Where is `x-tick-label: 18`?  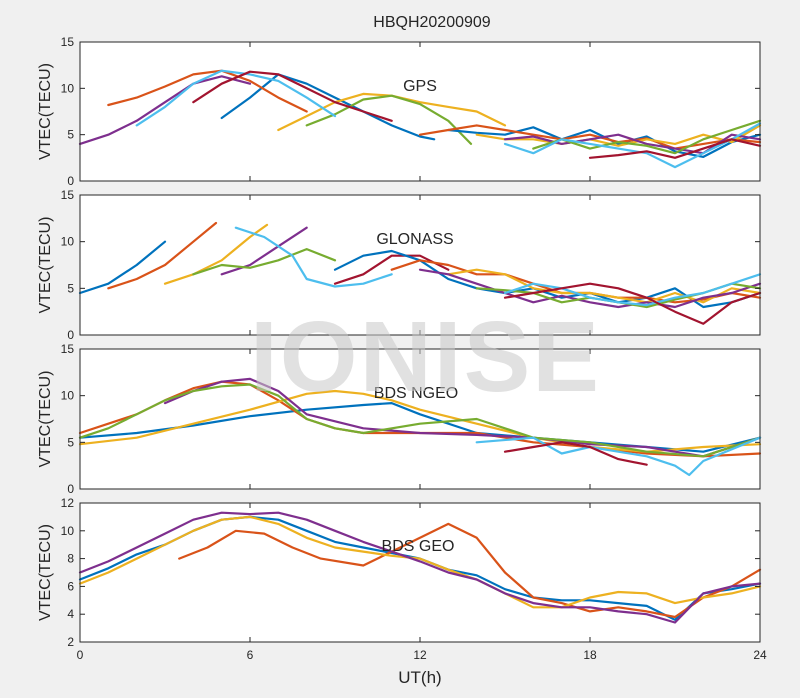 x-tick-label: 18 is located at coordinates (590, 655).